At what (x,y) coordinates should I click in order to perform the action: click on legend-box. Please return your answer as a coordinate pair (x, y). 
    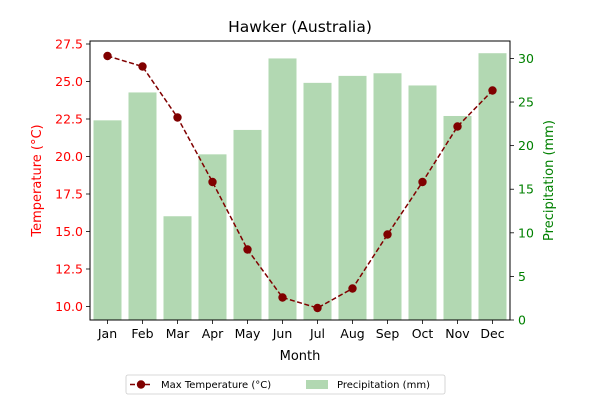
    Looking at the image, I should click on (285, 384).